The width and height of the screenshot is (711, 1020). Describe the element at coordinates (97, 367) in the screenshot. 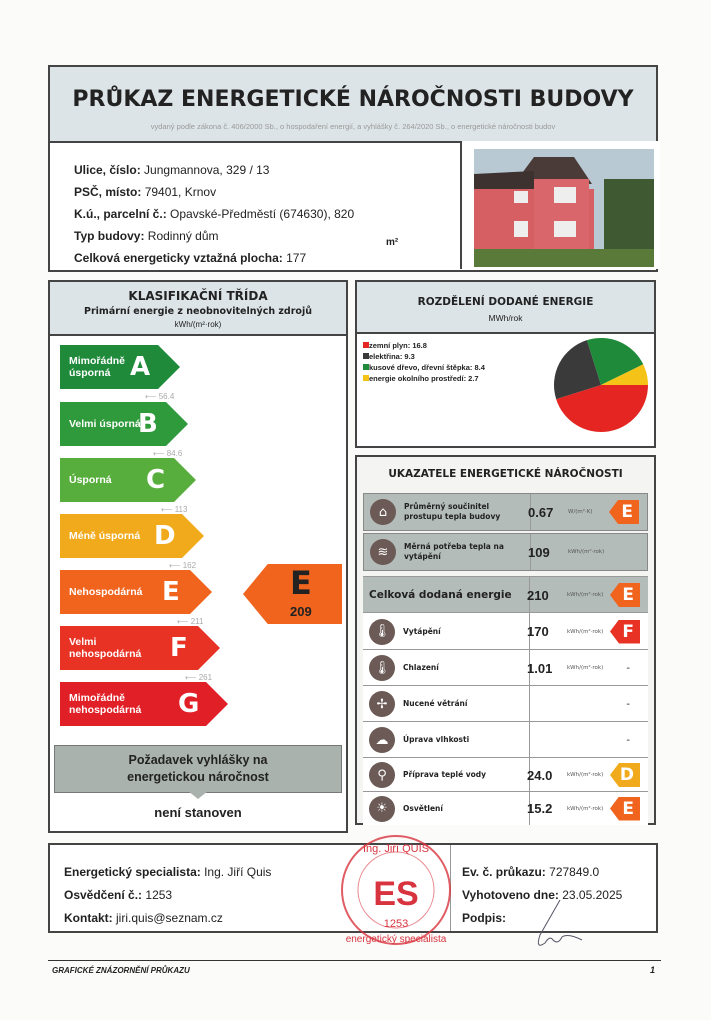

I see `class-label: Mimořádně úsporná` at that location.